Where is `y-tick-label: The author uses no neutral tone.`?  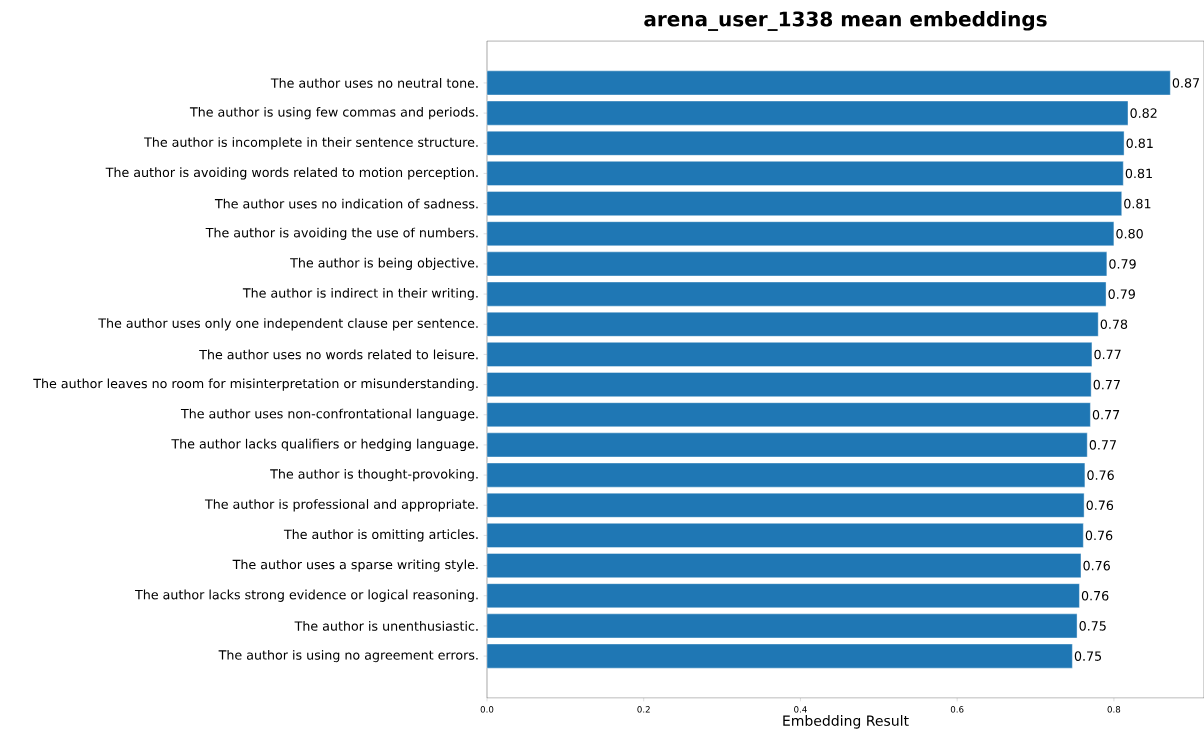 y-tick-label: The author uses no neutral tone. is located at coordinates (374, 83).